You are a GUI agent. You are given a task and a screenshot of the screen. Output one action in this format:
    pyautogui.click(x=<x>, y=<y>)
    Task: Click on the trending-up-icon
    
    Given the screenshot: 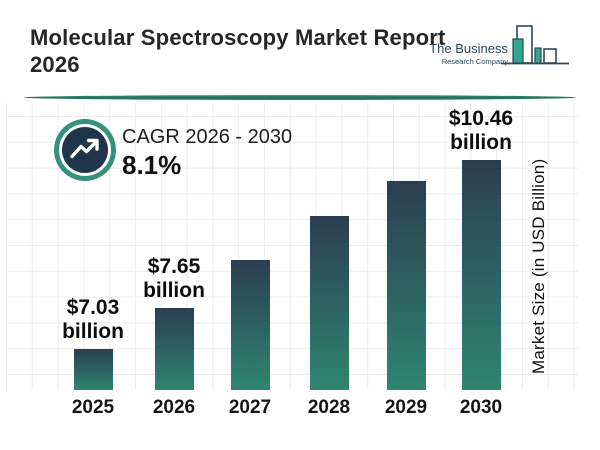 What is the action you would take?
    pyautogui.click(x=84, y=148)
    